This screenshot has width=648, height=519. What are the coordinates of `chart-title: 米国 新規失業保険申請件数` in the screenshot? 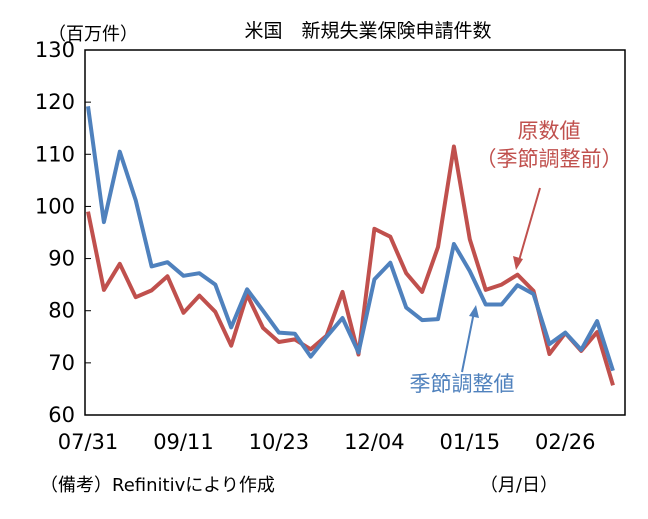 It's located at (367, 31).